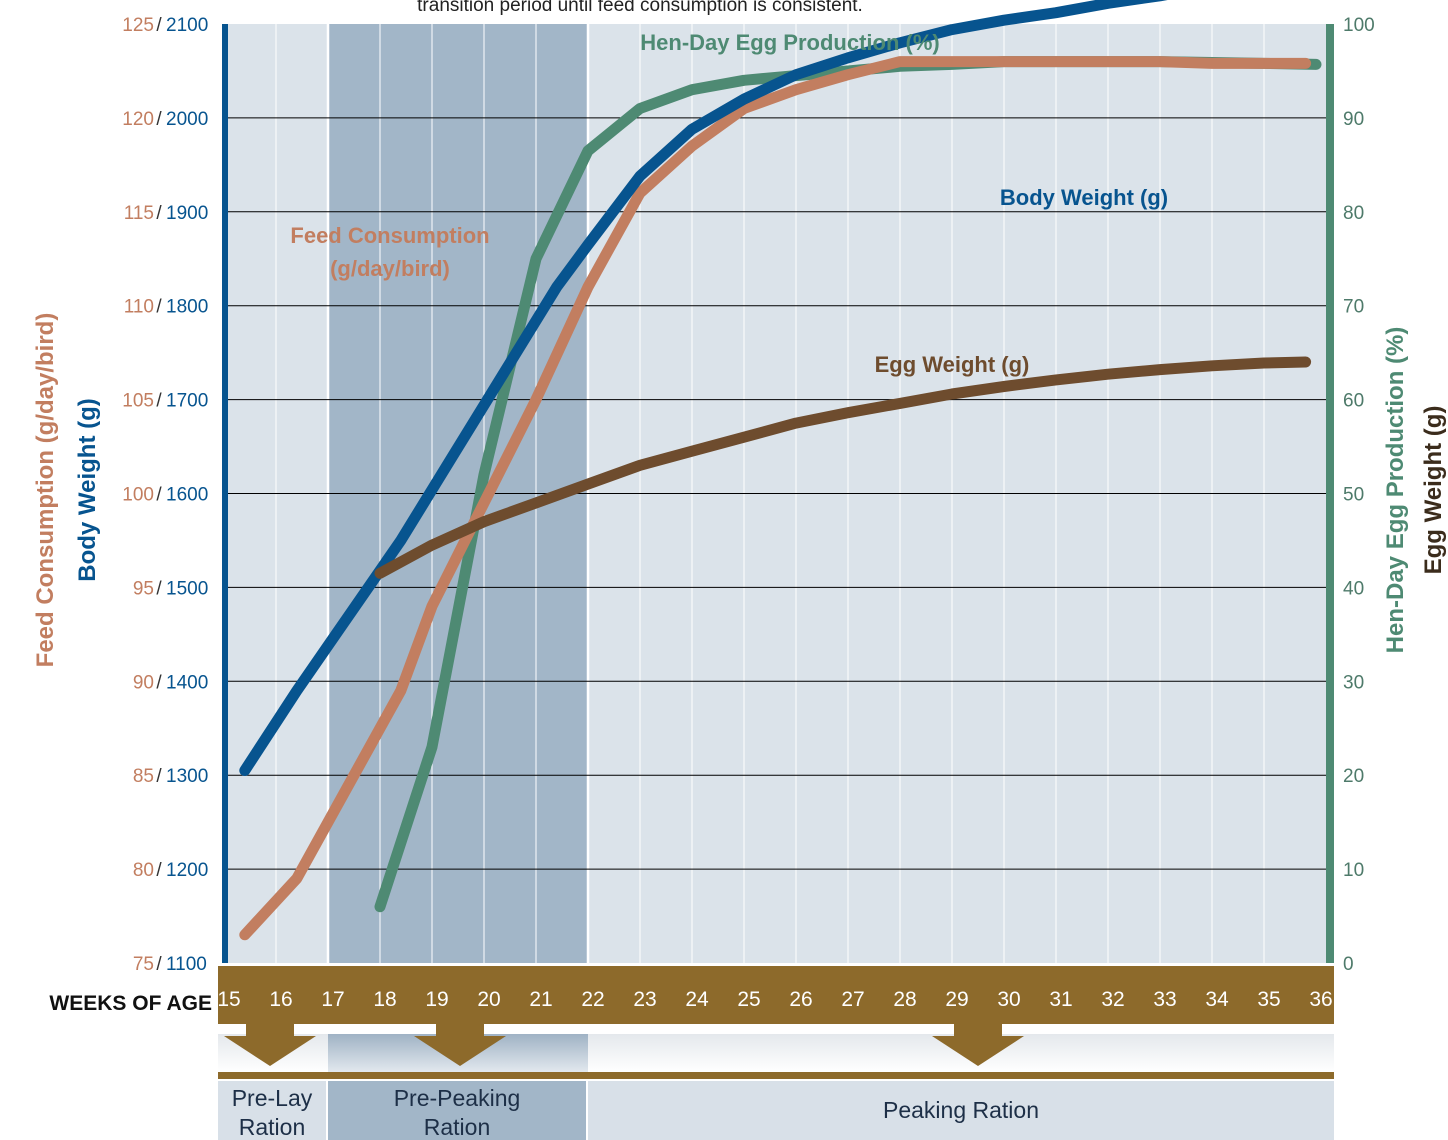 This screenshot has height=1140, width=1448. I want to click on series-line-egg-weight-g, so click(843, 467).